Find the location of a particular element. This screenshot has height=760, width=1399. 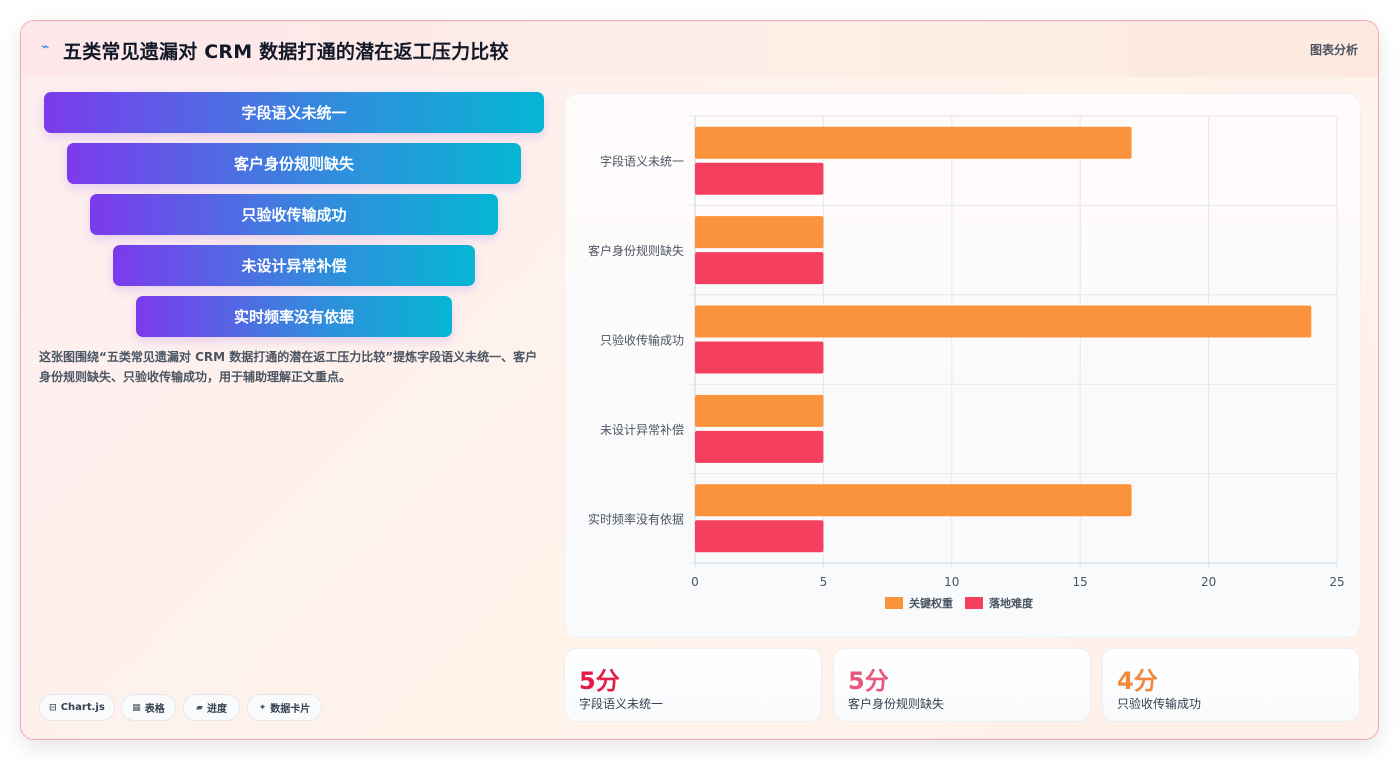

chip-label: 数据卡片 is located at coordinates (290, 709).